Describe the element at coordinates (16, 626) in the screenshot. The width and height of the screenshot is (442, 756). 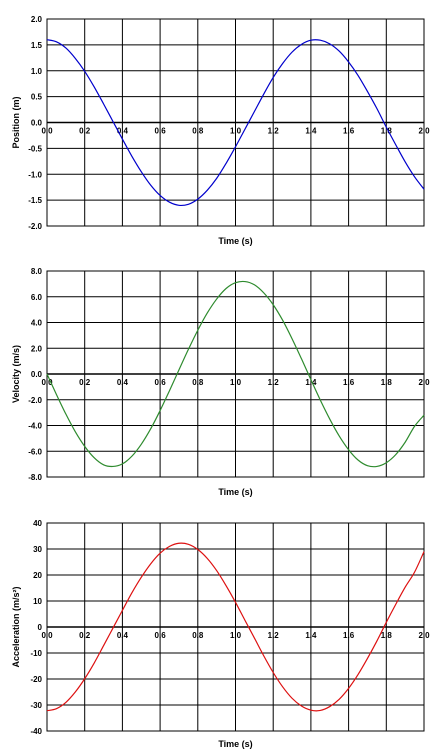
I see `y-axis-title: Acceleration (m/s²)` at that location.